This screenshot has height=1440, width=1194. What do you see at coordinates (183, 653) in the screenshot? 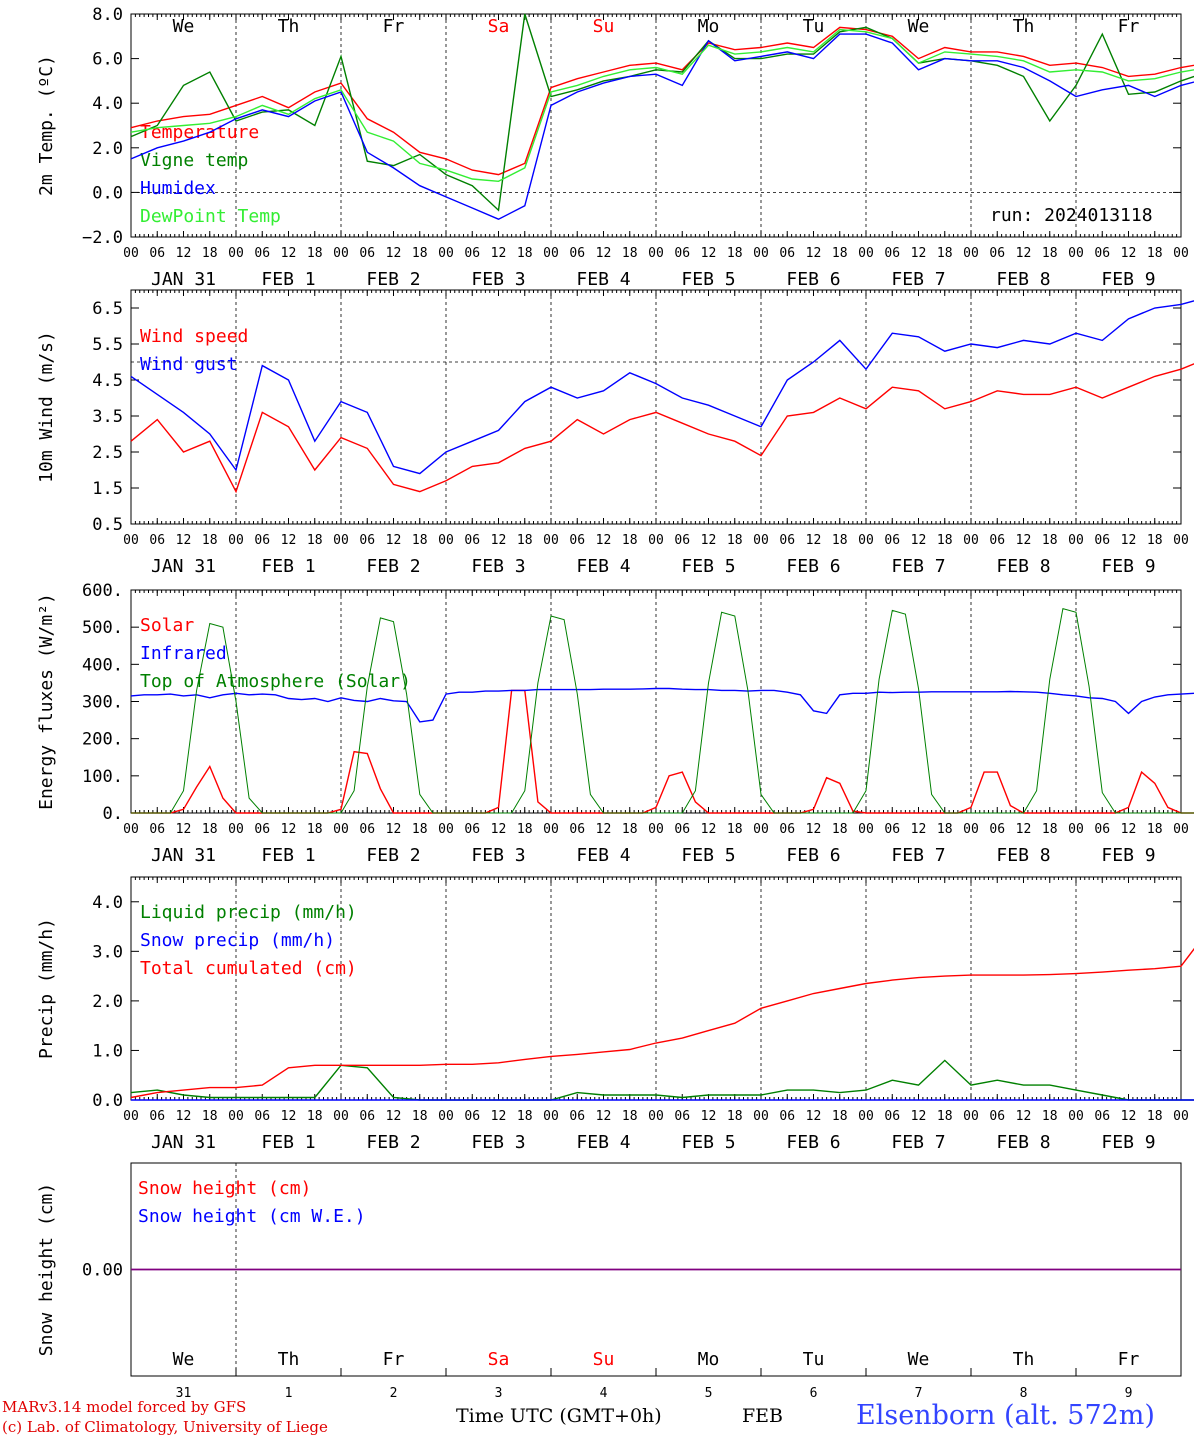
I see `legend-entry: Infrared` at bounding box center [183, 653].